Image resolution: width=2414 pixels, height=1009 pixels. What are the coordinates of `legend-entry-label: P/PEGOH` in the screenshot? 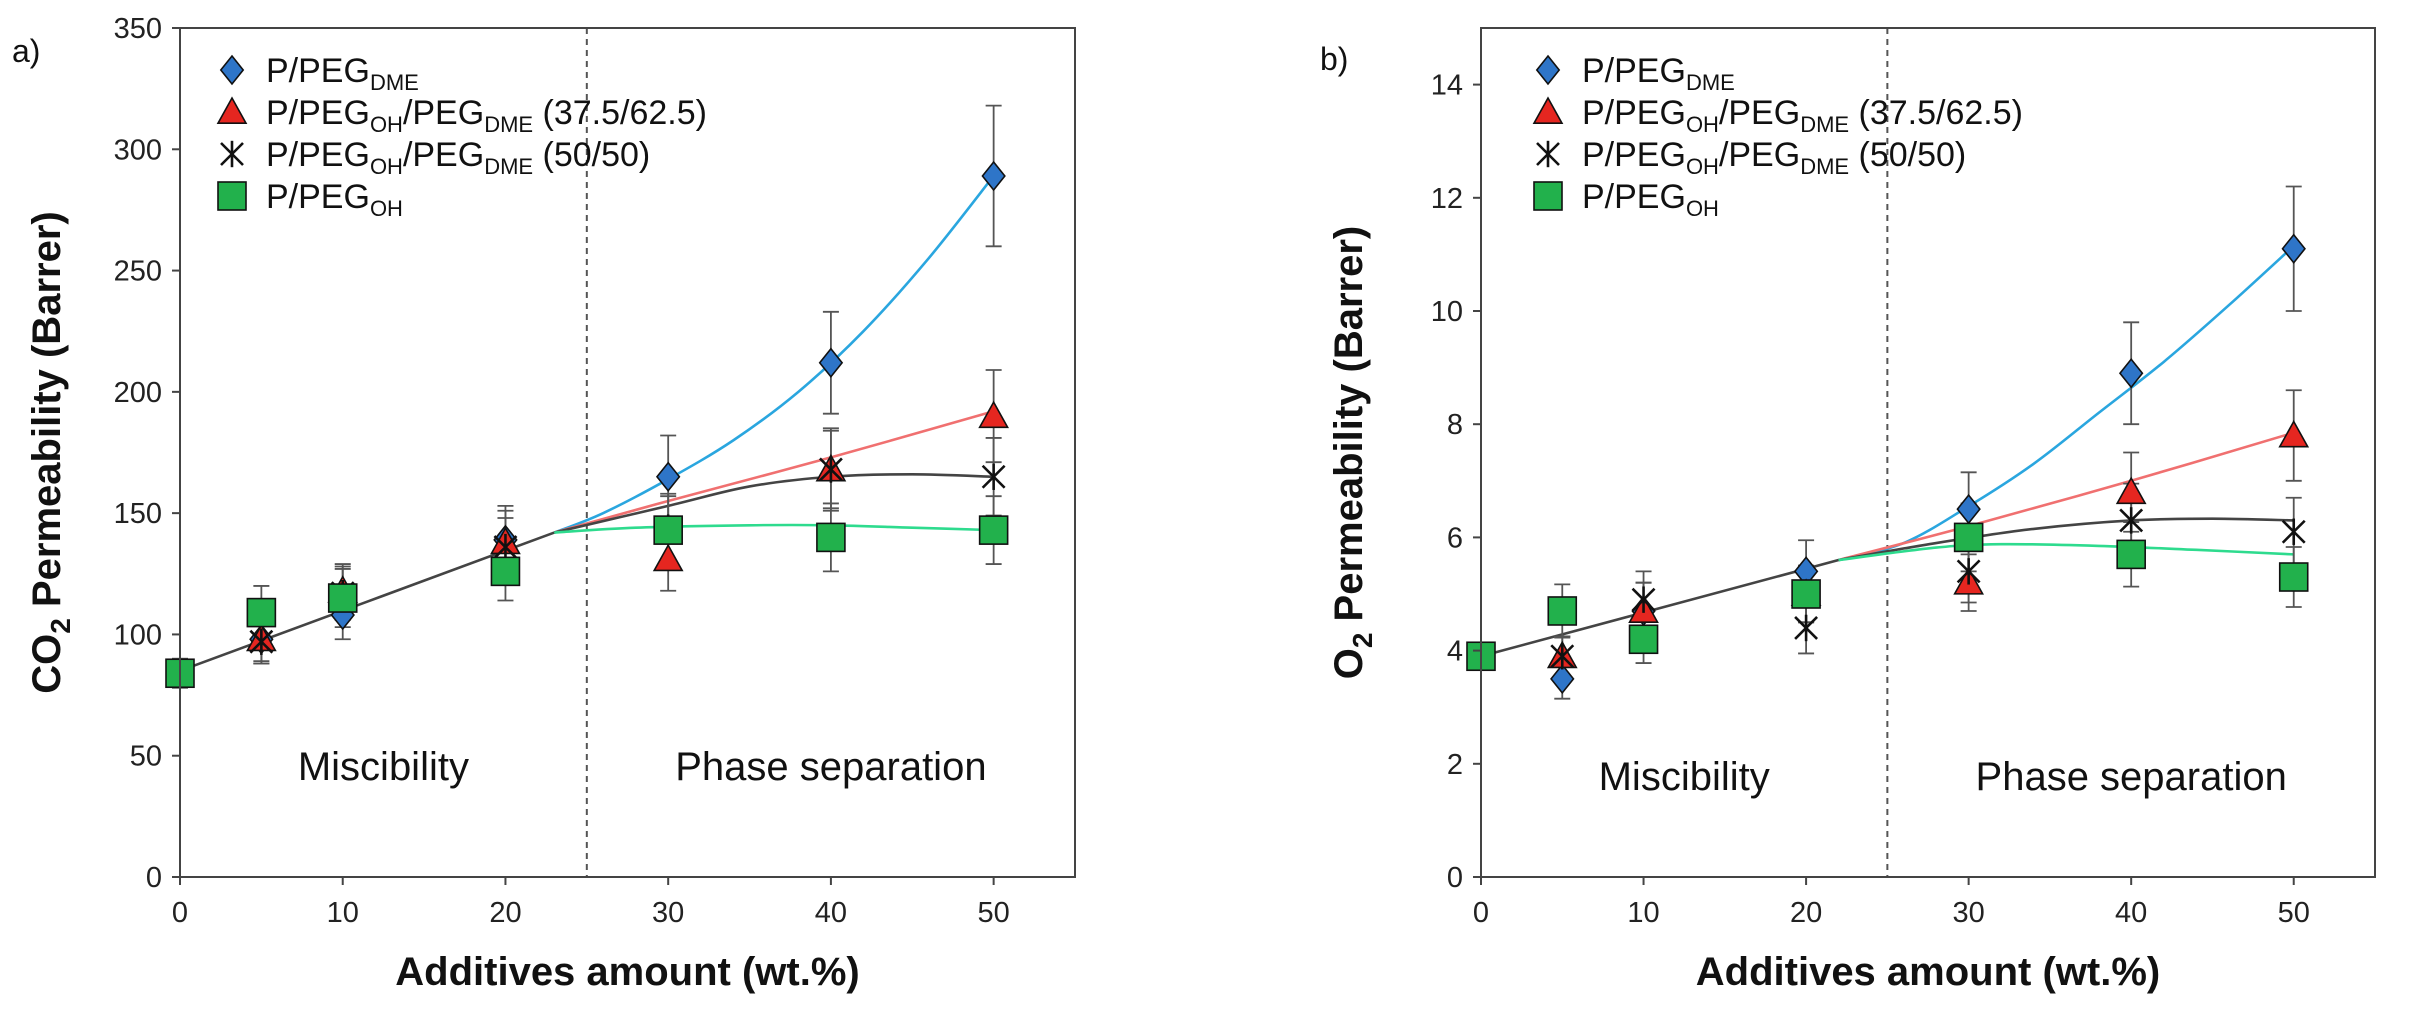 It's located at (334, 199).